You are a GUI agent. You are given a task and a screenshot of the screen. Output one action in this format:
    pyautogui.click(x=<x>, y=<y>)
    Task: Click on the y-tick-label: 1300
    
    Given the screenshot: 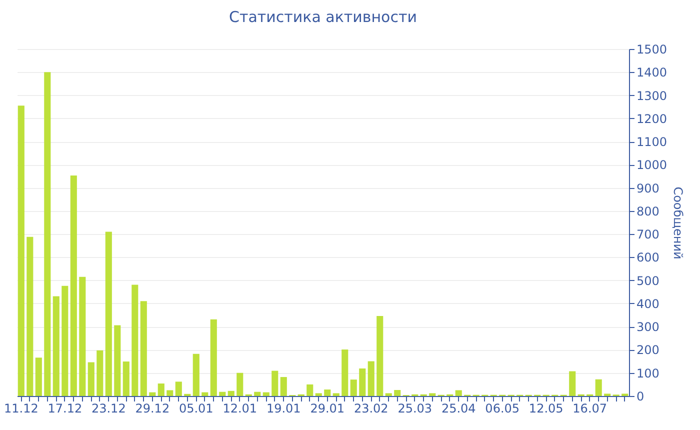 What is the action you would take?
    pyautogui.click(x=652, y=95)
    